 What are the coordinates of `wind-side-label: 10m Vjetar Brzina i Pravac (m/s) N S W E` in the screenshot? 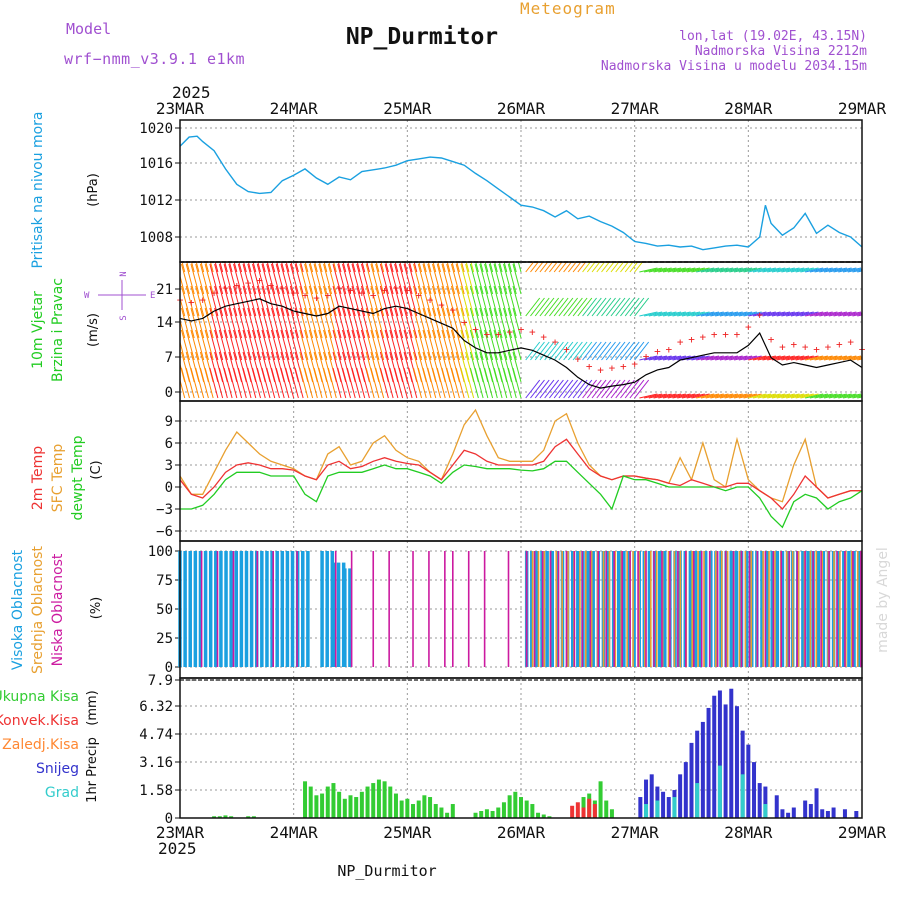 It's located at (92, 326).